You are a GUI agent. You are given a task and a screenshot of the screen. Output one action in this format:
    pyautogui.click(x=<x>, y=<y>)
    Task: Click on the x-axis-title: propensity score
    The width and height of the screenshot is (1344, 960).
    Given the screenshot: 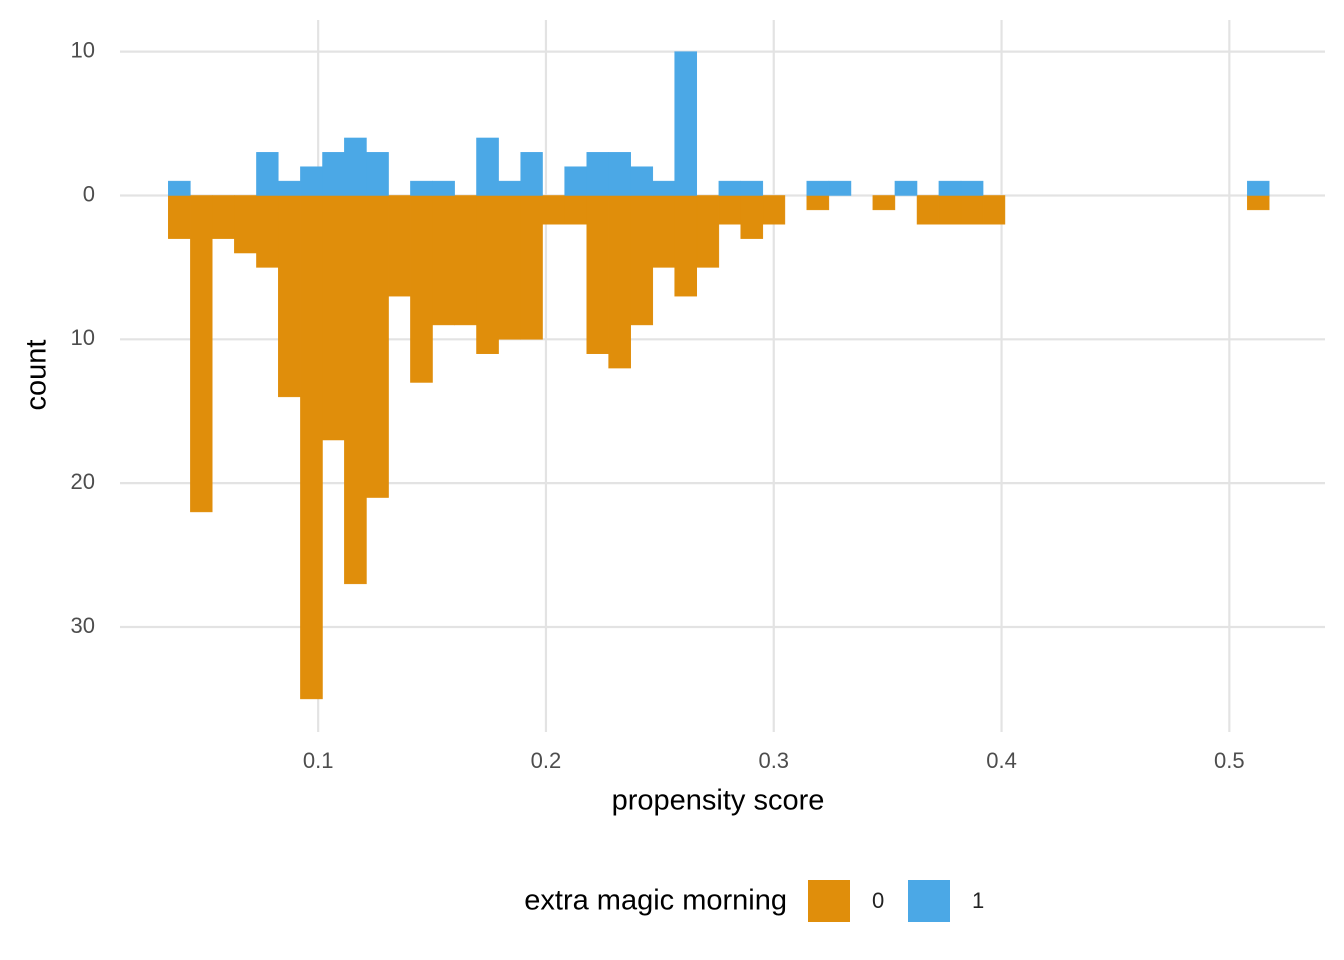 What is the action you would take?
    pyautogui.click(x=718, y=801)
    